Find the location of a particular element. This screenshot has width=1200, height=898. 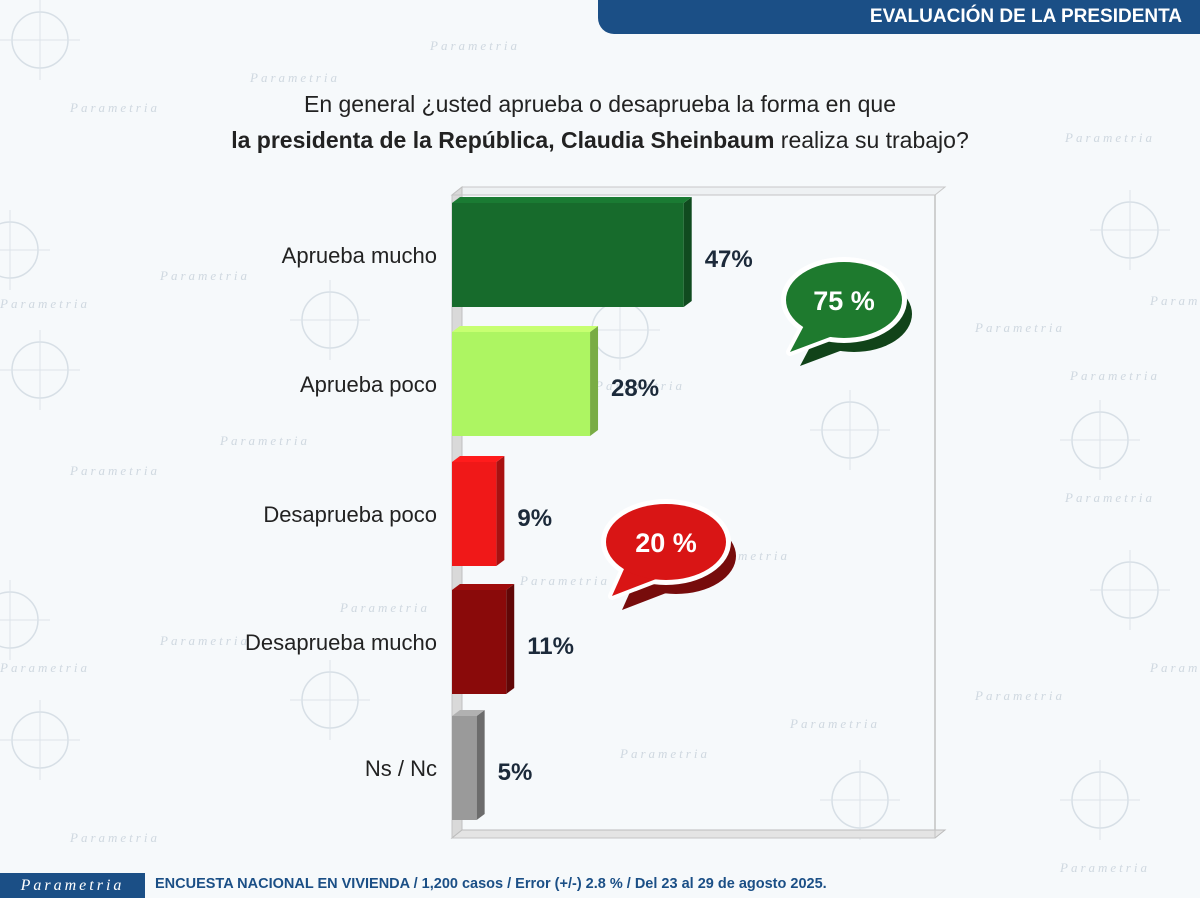

chart-floor is located at coordinates (698, 834).